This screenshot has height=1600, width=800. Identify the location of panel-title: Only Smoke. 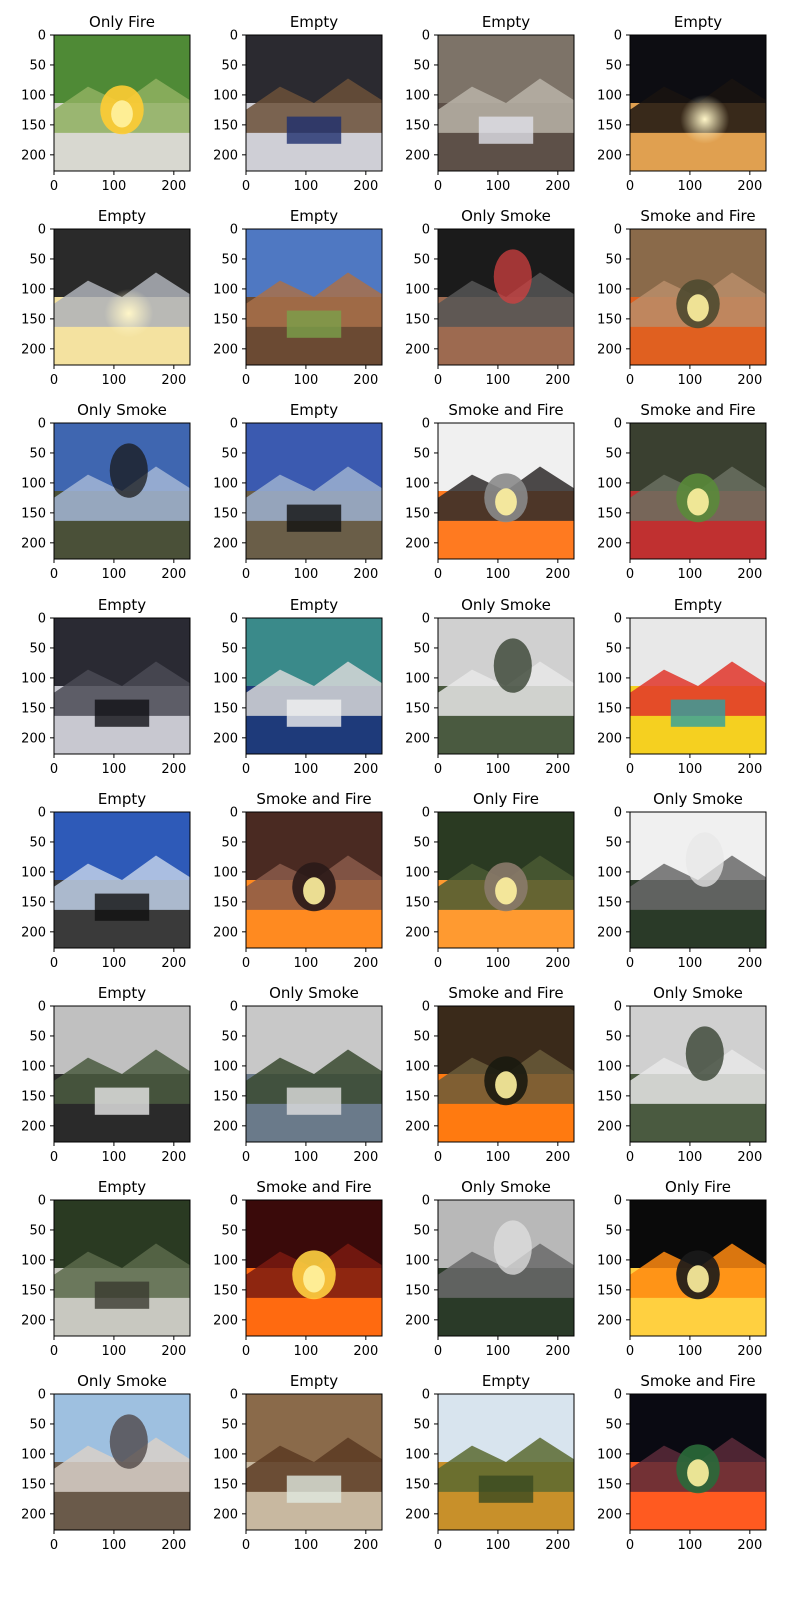
(506, 216).